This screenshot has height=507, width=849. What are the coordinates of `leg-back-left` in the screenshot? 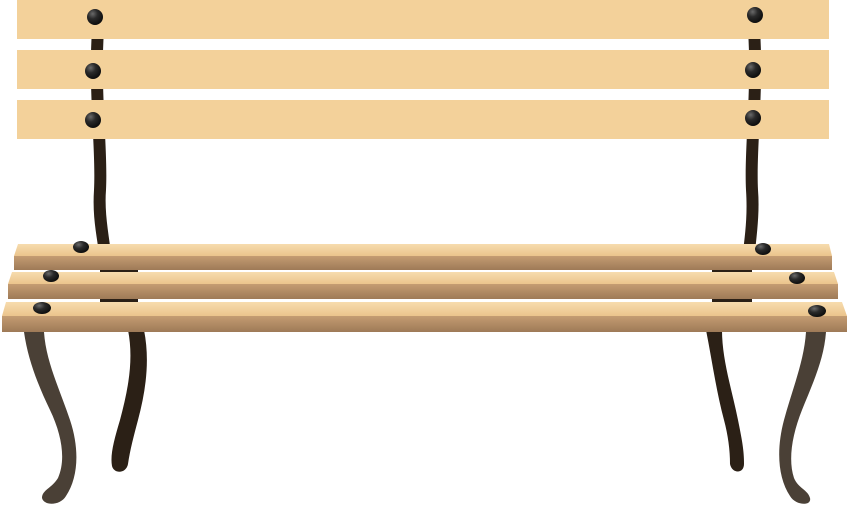 It's located at (129, 401).